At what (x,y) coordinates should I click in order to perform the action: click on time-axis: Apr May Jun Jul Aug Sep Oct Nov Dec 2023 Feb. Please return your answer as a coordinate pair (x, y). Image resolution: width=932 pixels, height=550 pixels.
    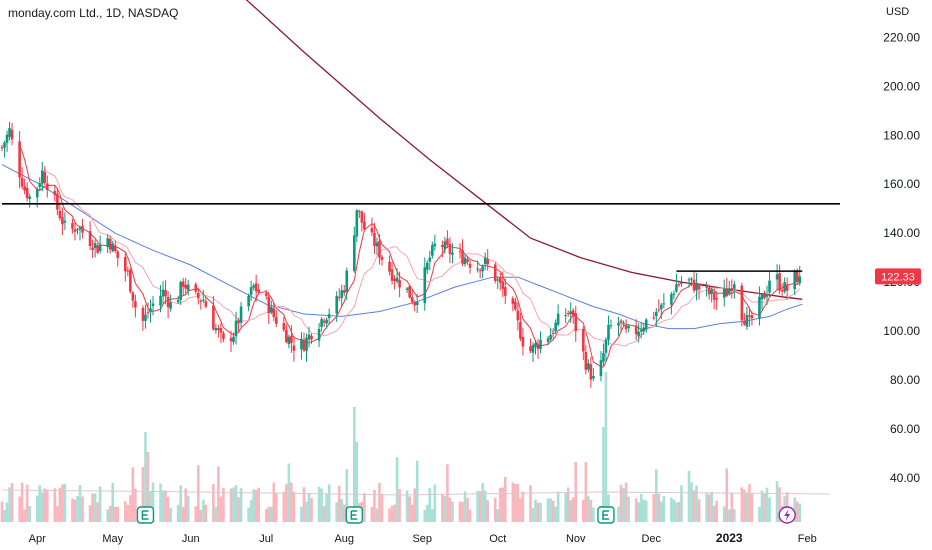
    Looking at the image, I should click on (423, 538).